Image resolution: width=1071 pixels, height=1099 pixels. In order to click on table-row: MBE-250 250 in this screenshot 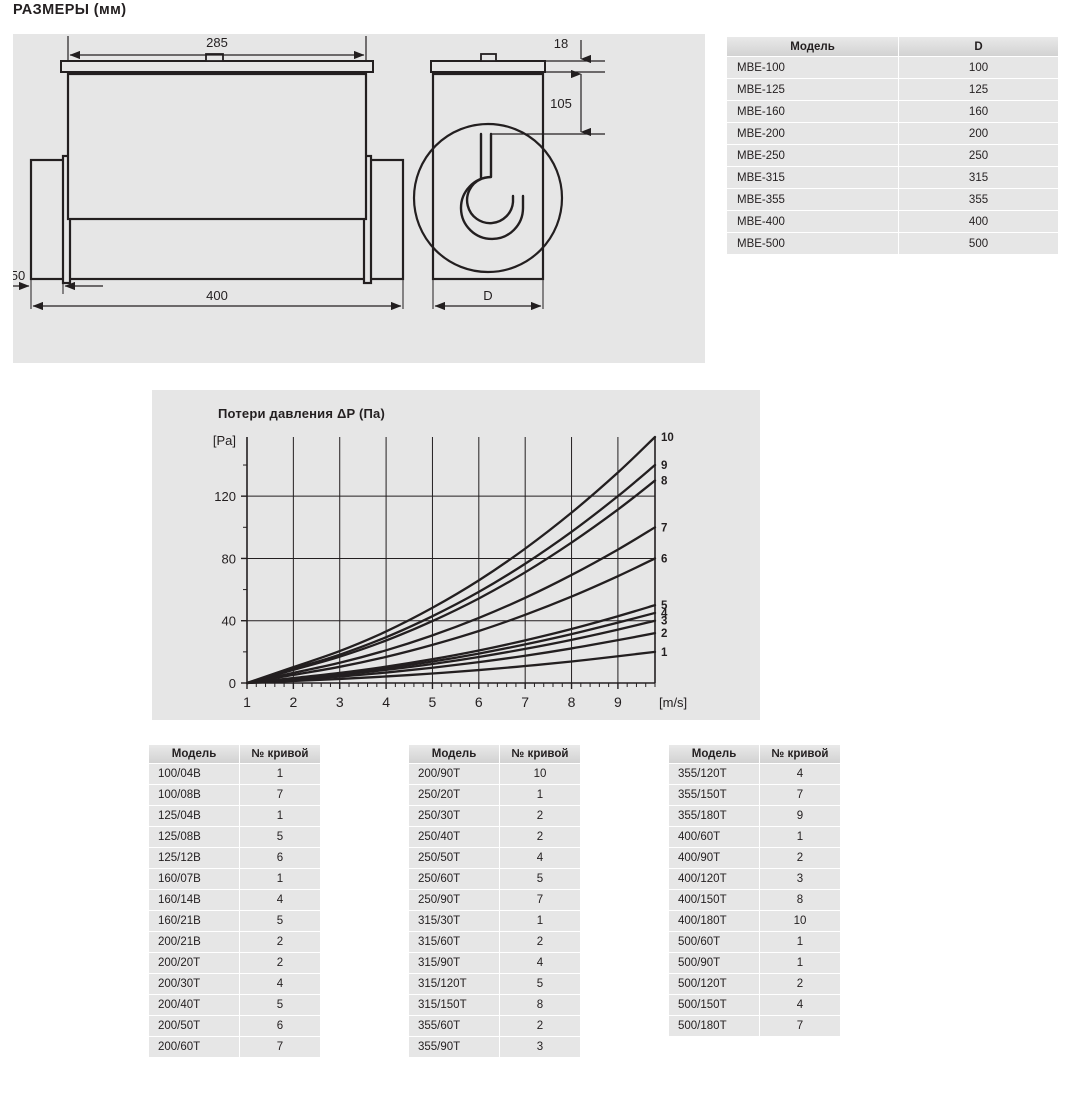, I will do `click(892, 155)`.